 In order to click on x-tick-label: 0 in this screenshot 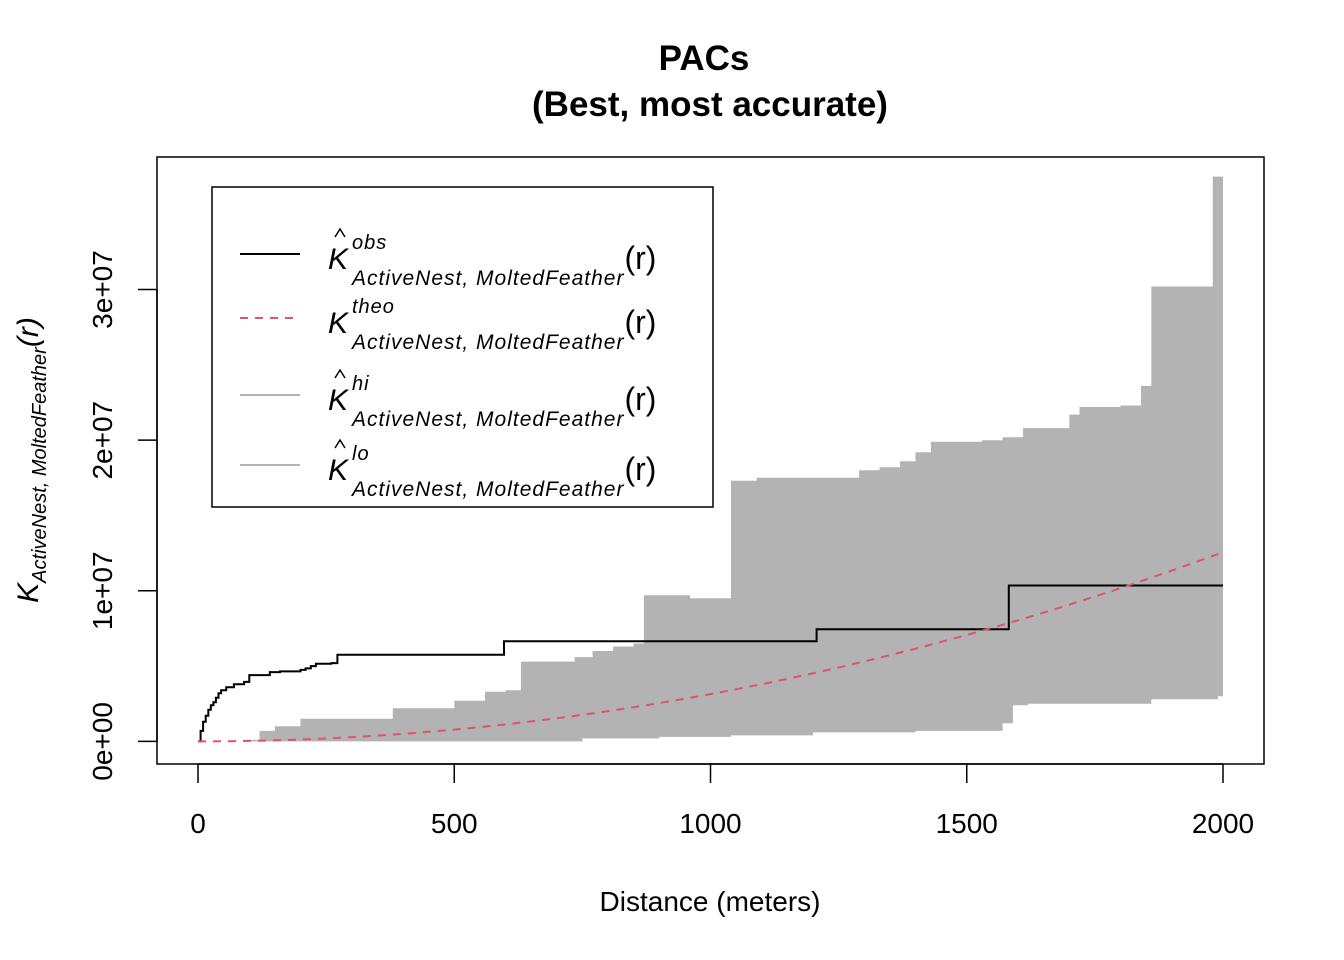, I will do `click(198, 823)`.